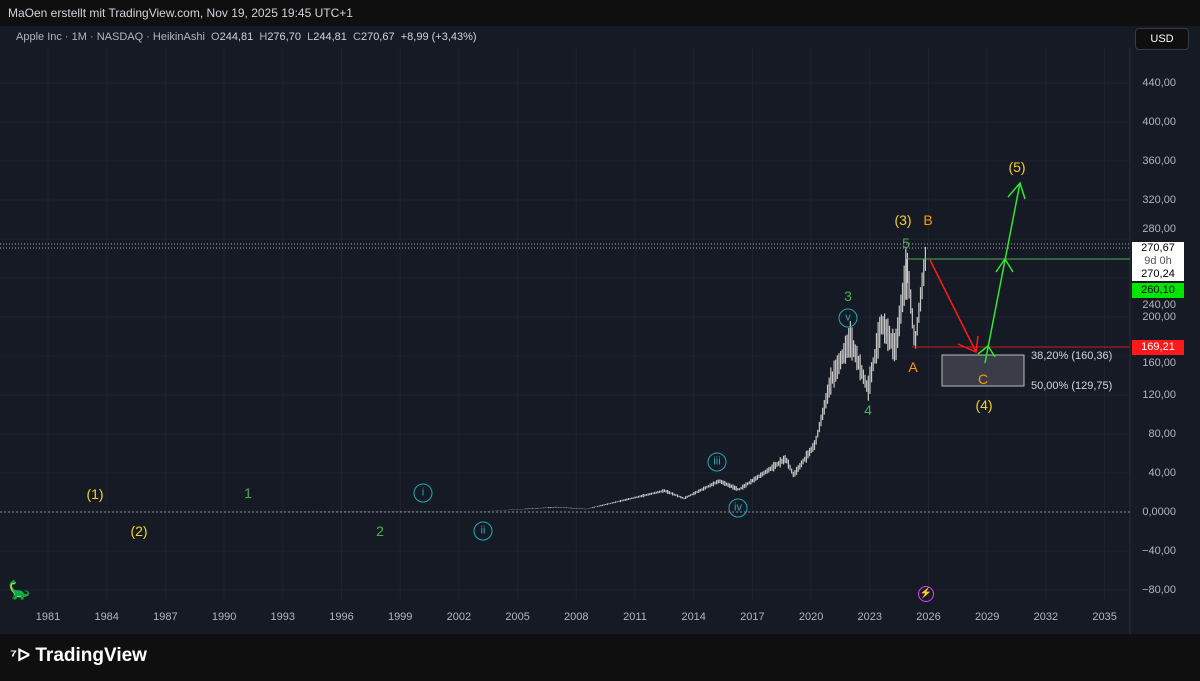 The height and width of the screenshot is (681, 1200). Describe the element at coordinates (928, 220) in the screenshot. I see `wave-label: B` at that location.